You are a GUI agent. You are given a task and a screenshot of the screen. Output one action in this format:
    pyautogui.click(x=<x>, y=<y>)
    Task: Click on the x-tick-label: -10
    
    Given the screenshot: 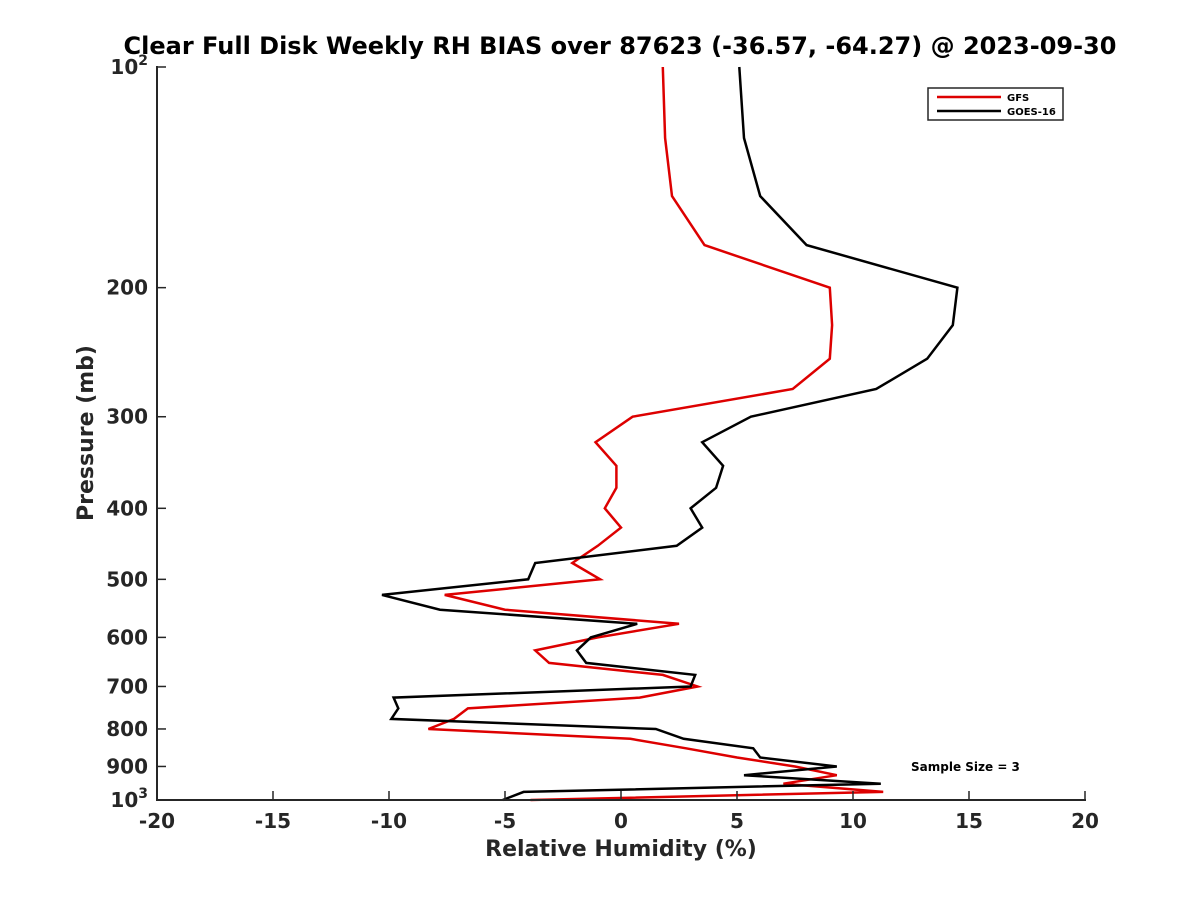 What is the action you would take?
    pyautogui.click(x=389, y=821)
    